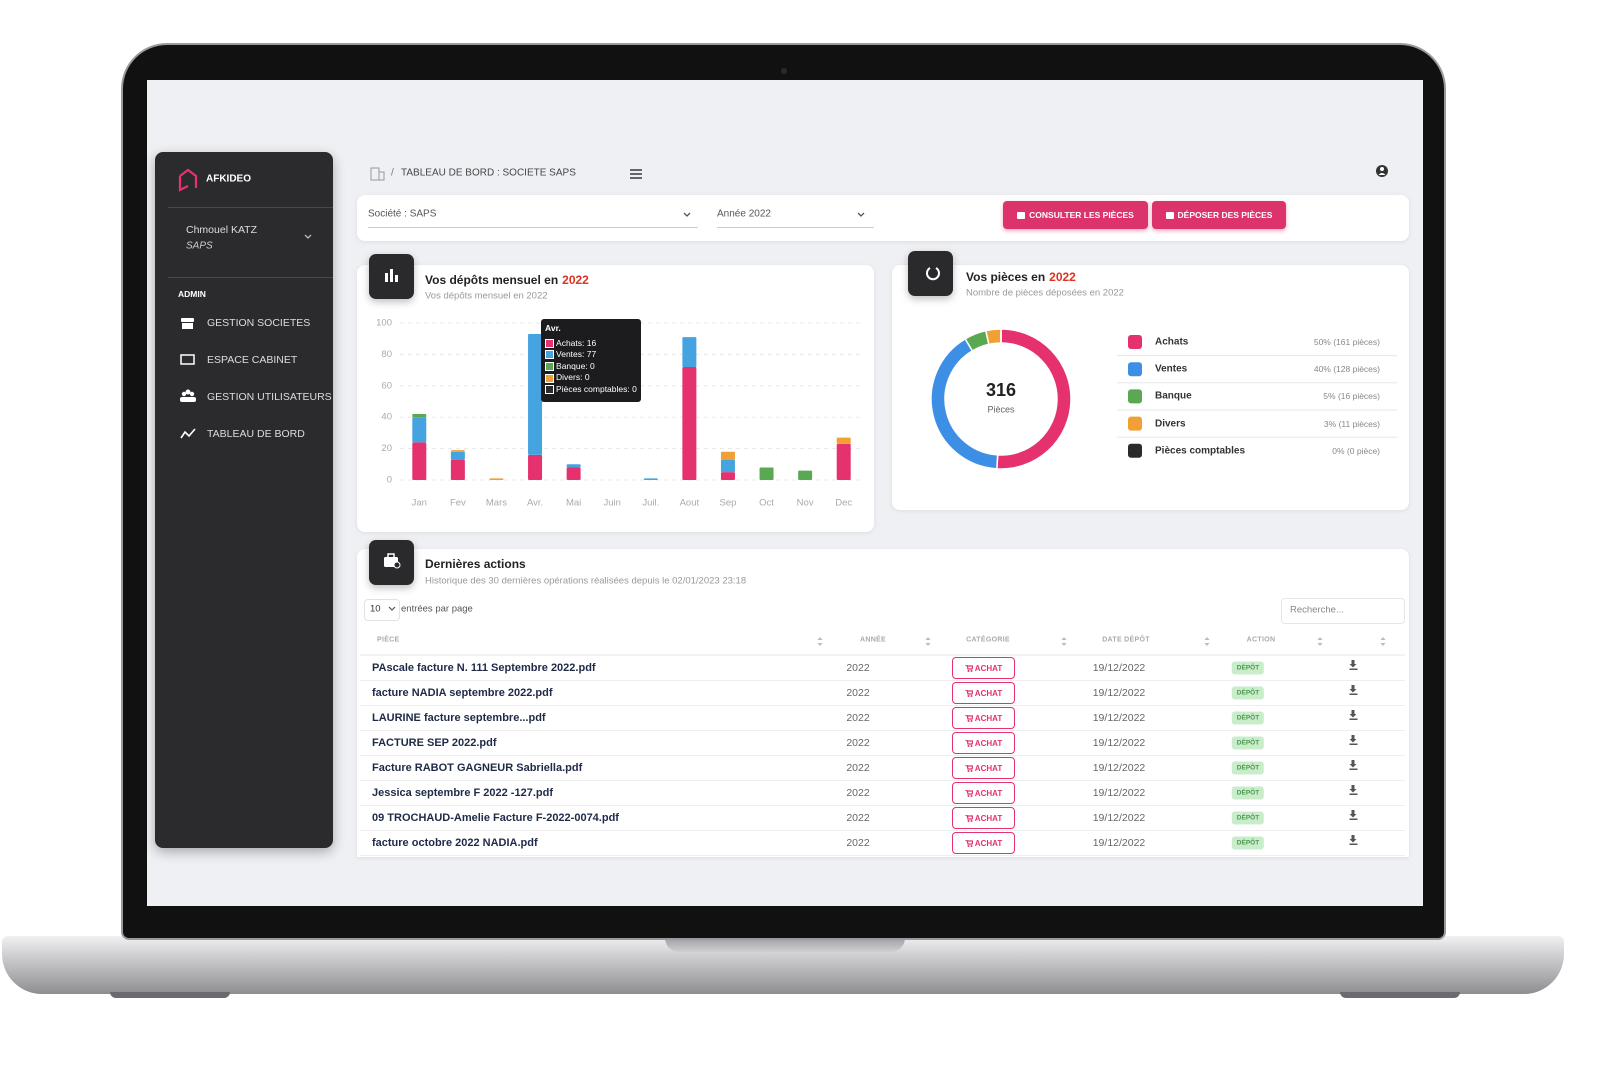 This screenshot has width=1600, height=1067. Describe the element at coordinates (488, 173) in the screenshot. I see `breadcrumb: TABLEAU DE BORD : SOCIETE SAPS` at that location.